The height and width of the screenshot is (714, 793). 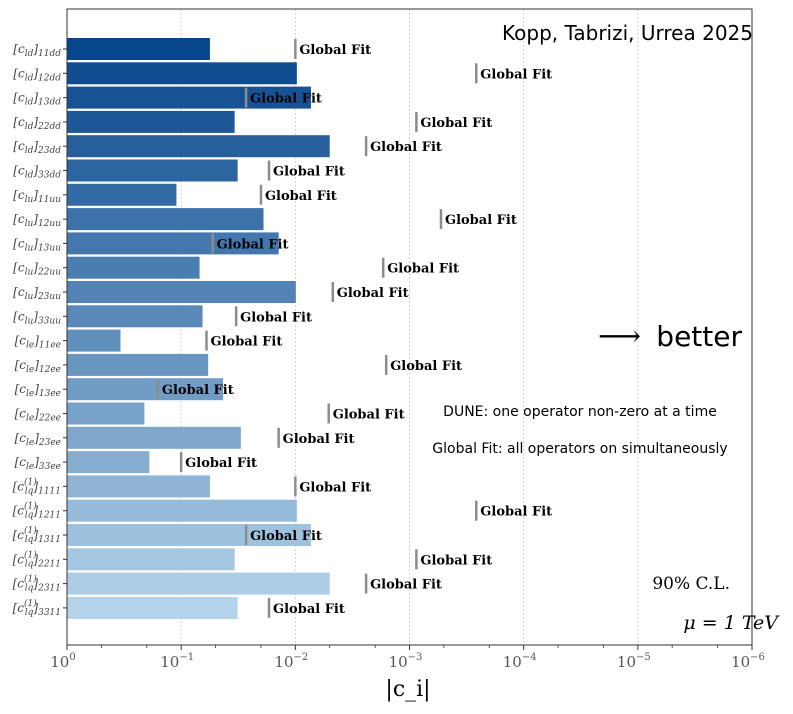 I want to click on y-tick-label: [cld]33dd, so click(x=37, y=172).